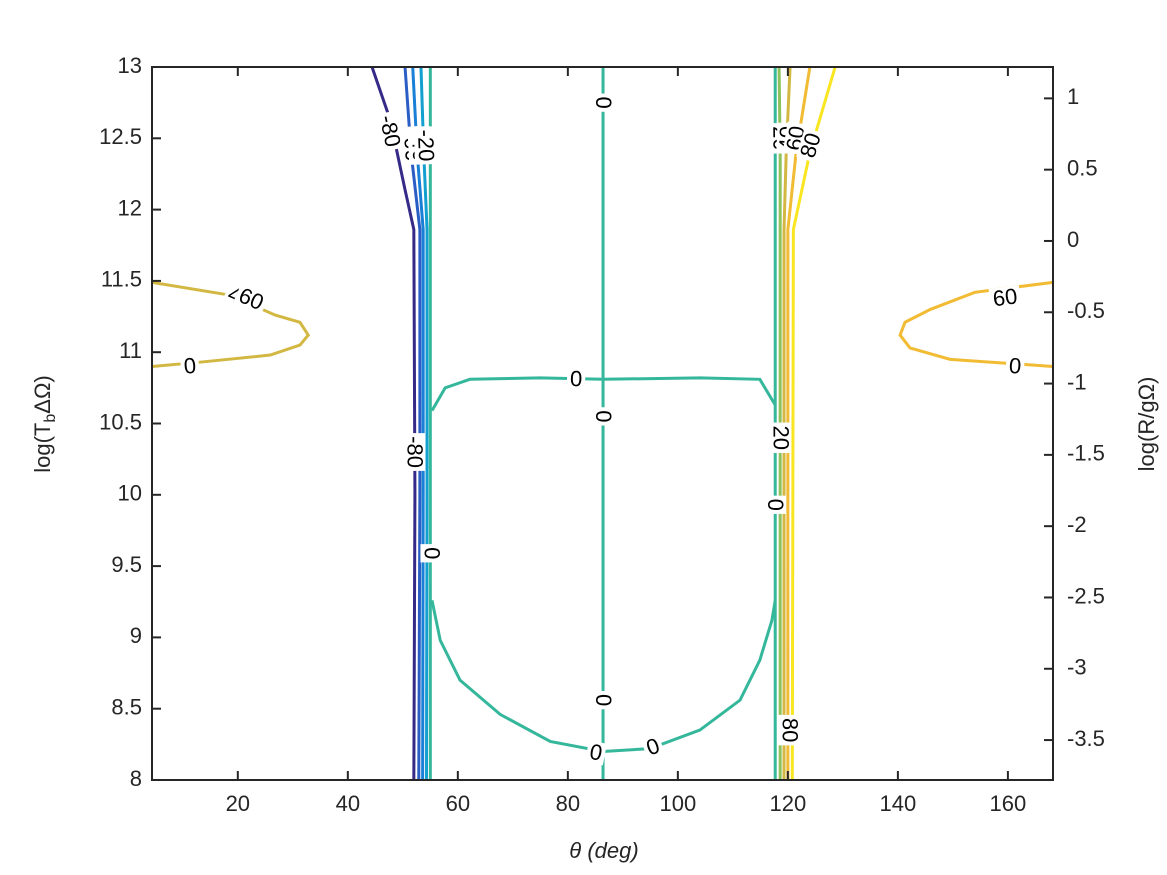  I want to click on y-tick-label: 11, so click(130, 350).